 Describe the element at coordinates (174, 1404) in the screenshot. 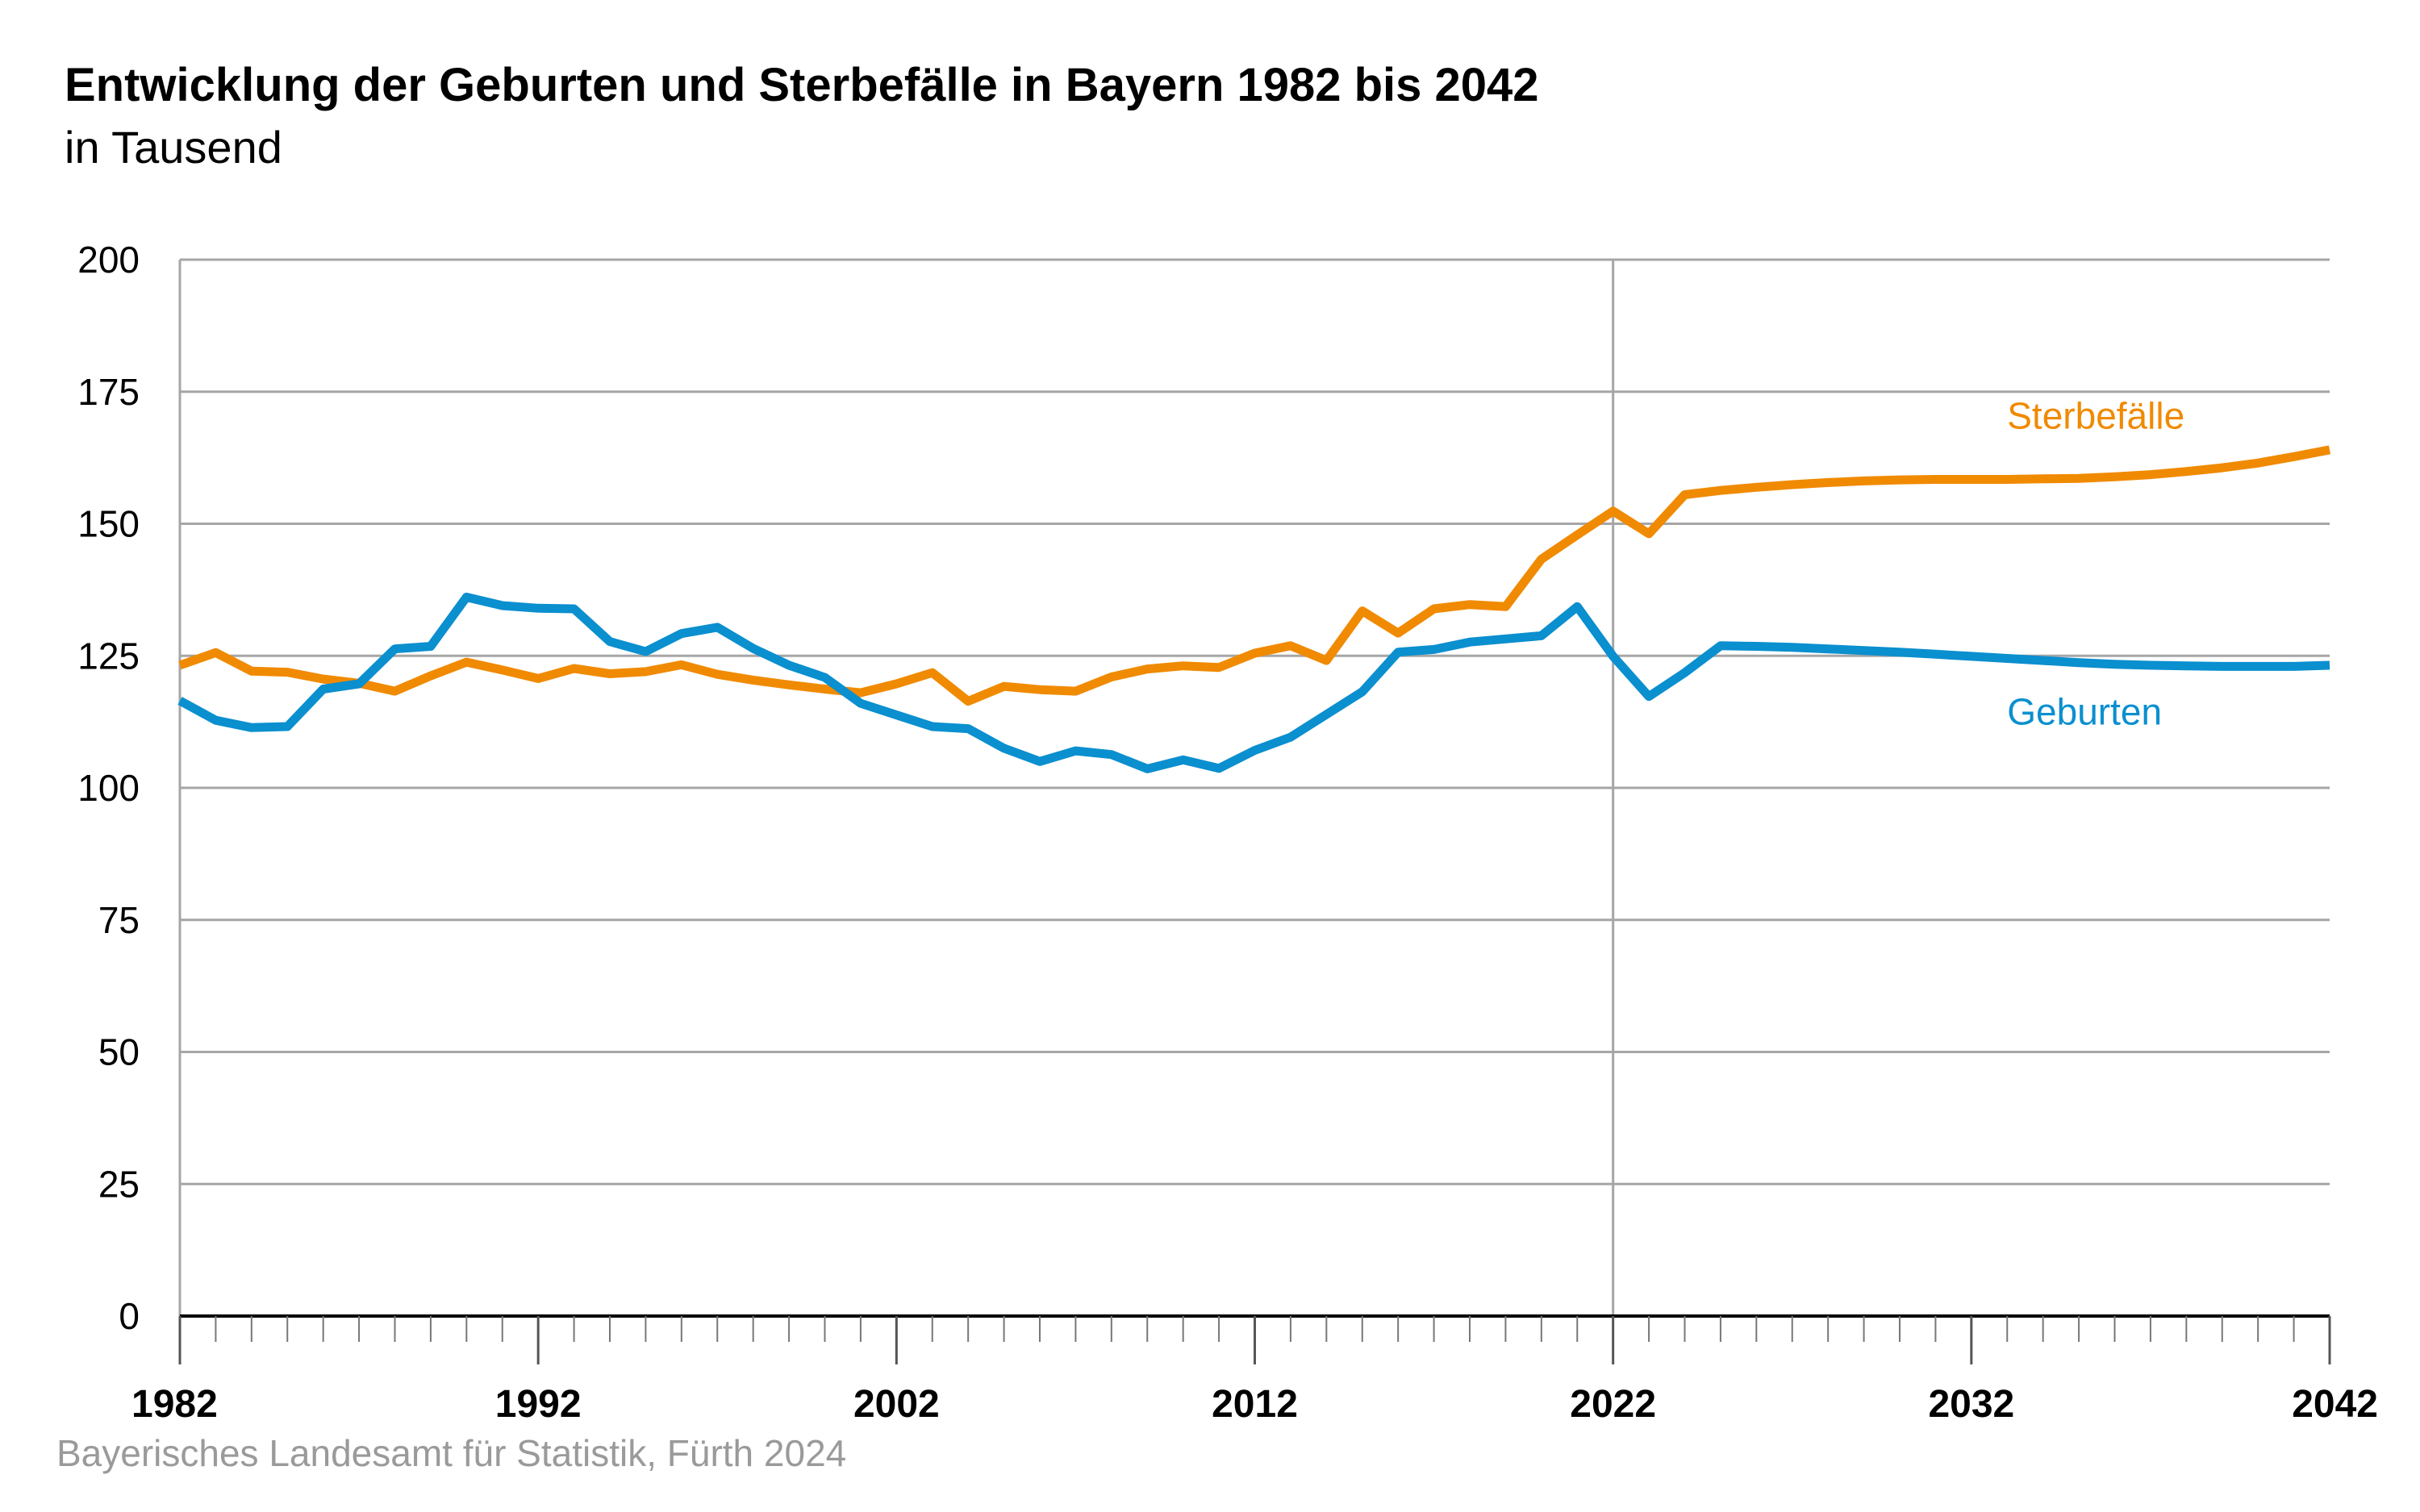

I see `x-tick-label-1982: 1982` at that location.